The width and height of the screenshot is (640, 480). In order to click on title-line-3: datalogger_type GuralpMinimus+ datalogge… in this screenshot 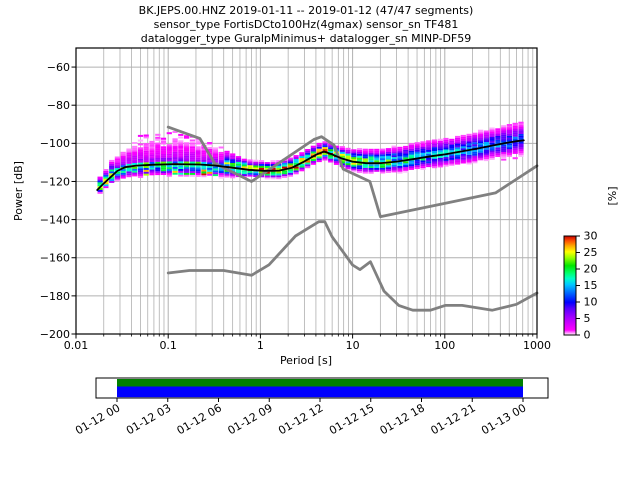, I will do `click(306, 38)`.